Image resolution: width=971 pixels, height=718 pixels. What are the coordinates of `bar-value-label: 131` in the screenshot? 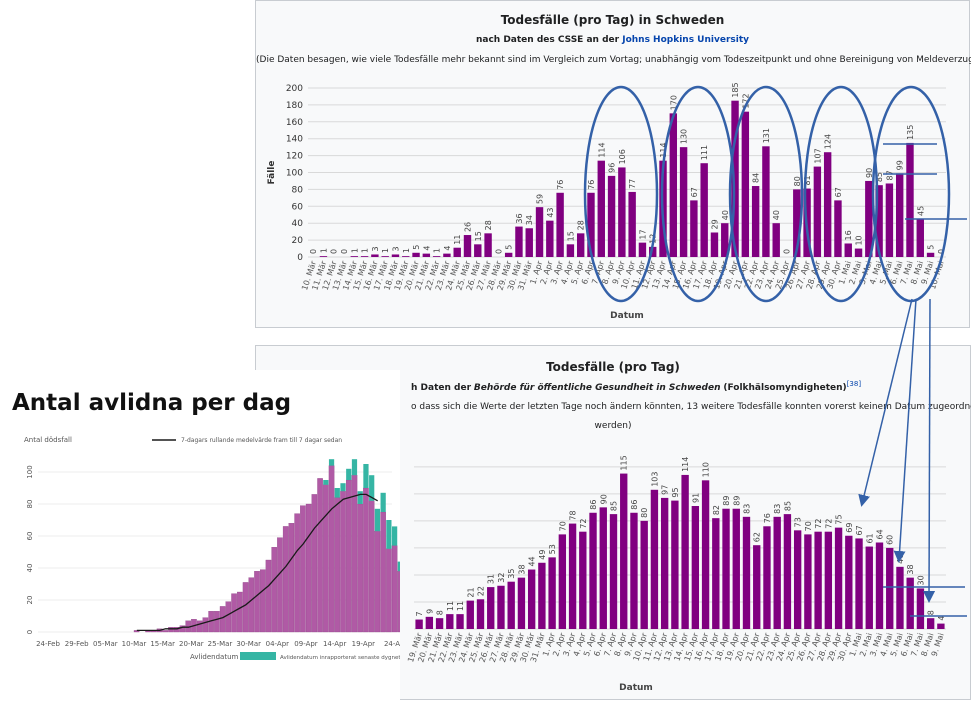 It's located at (766, 135).